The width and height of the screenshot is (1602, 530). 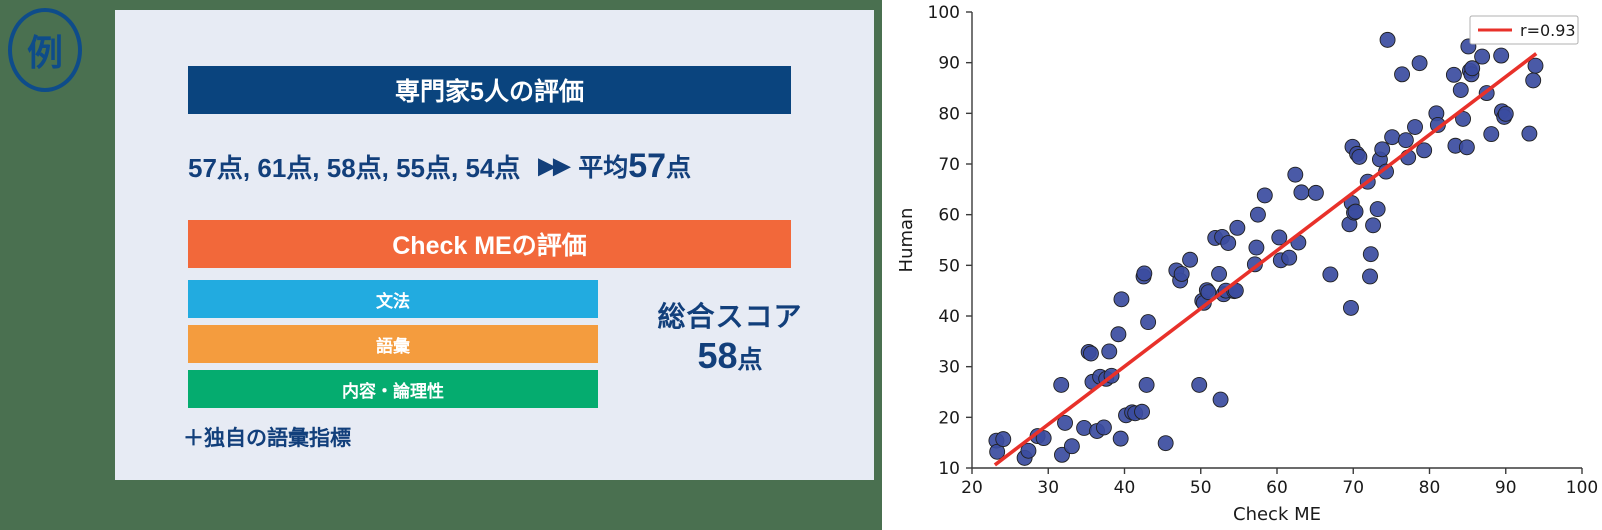 I want to click on criterion-label-grammar: 文法, so click(x=393, y=301).